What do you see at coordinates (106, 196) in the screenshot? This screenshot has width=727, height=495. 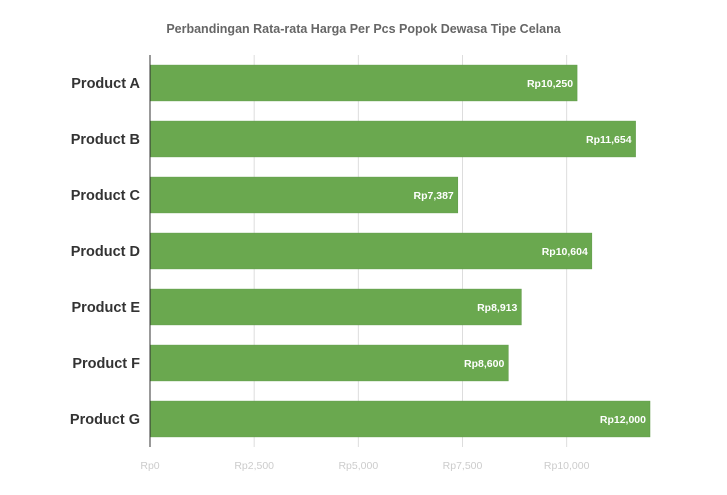 I see `category-label: Product C` at bounding box center [106, 196].